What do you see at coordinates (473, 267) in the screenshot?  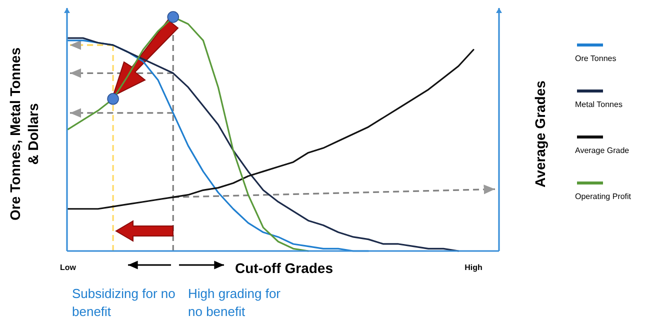 I see `x-tick-label: High` at bounding box center [473, 267].